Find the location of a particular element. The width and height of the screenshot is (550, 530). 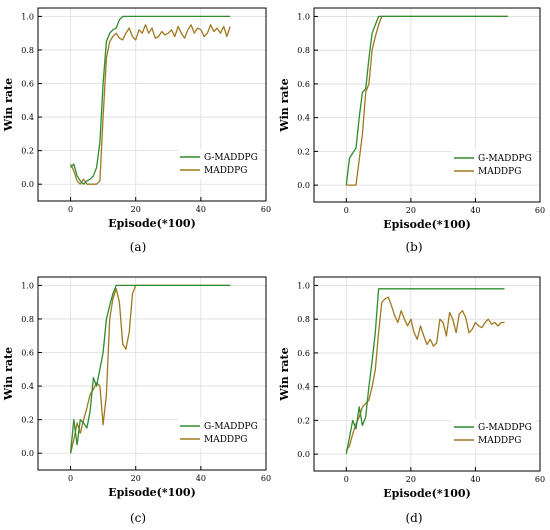

panel-label: (c) is located at coordinates (138, 518).